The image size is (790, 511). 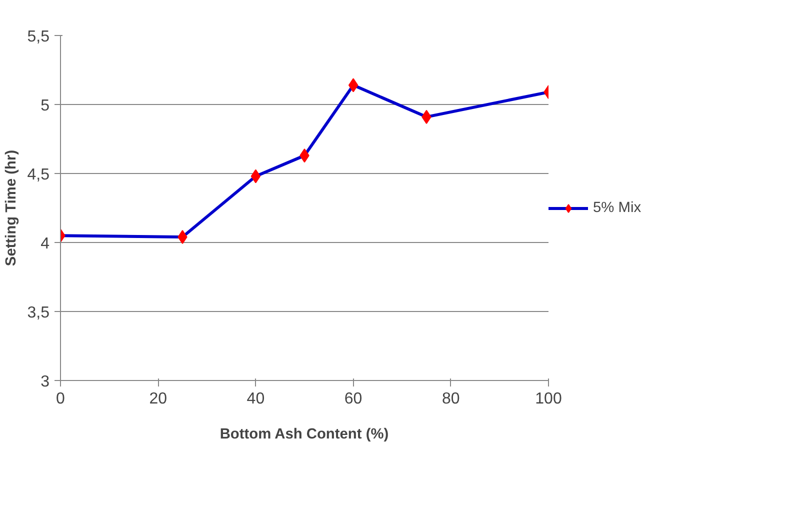 What do you see at coordinates (45, 244) in the screenshot?
I see `y-tick-label: 4` at bounding box center [45, 244].